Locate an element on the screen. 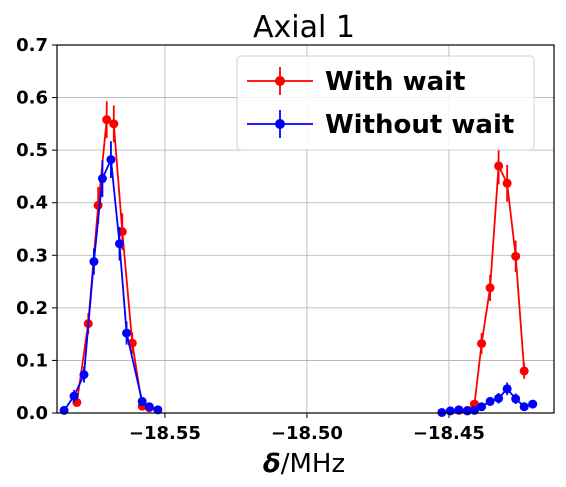  y-tick-label: 0.3 is located at coordinates (32, 255).